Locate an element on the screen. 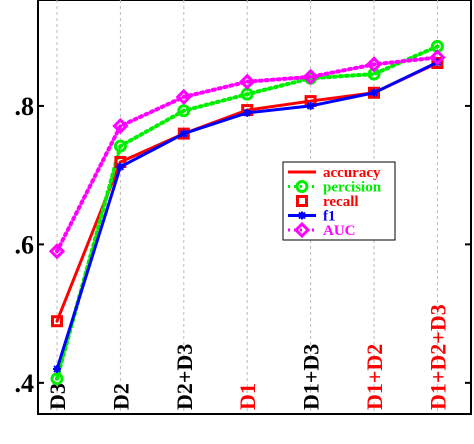 This screenshot has height=444, width=474. legend-label: recall is located at coordinates (341, 202).